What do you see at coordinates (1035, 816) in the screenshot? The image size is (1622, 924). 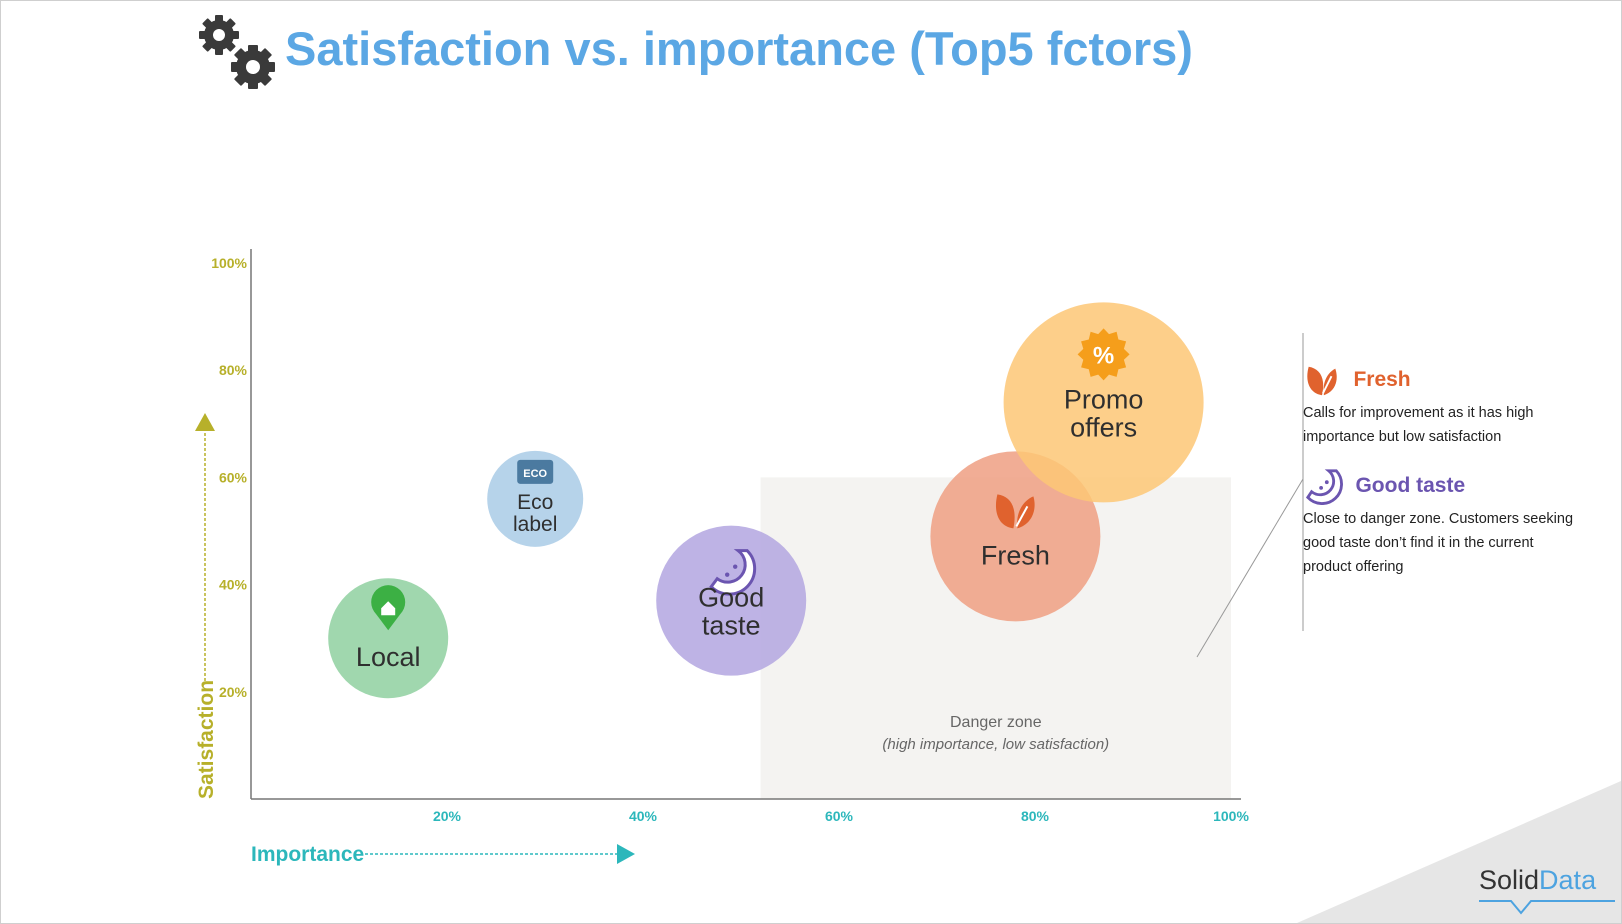 I see `x-tick-label: 80%` at bounding box center [1035, 816].